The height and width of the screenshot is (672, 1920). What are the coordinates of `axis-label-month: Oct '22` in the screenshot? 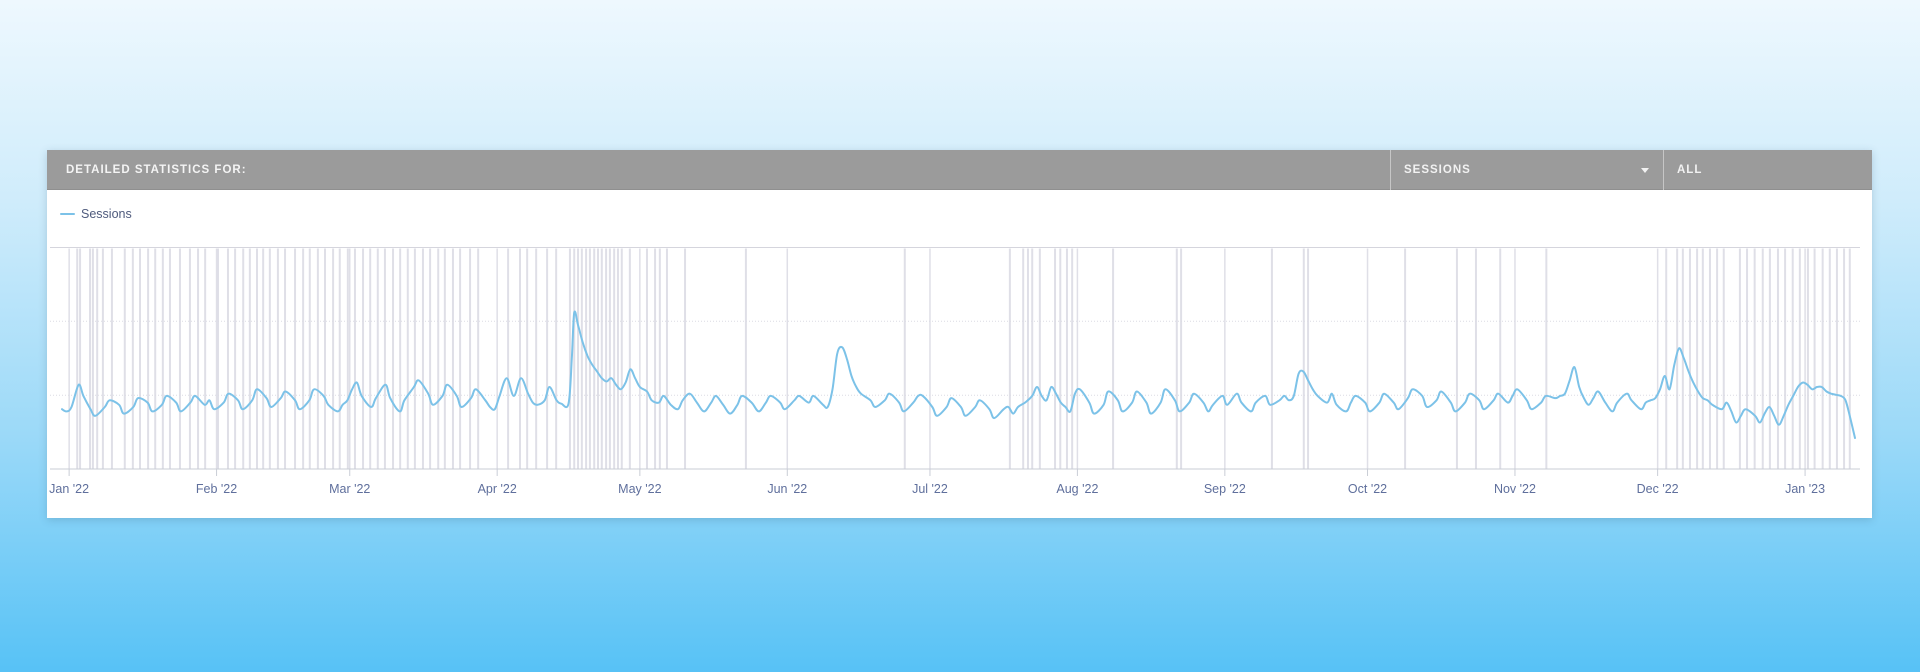 It's located at (1367, 489).